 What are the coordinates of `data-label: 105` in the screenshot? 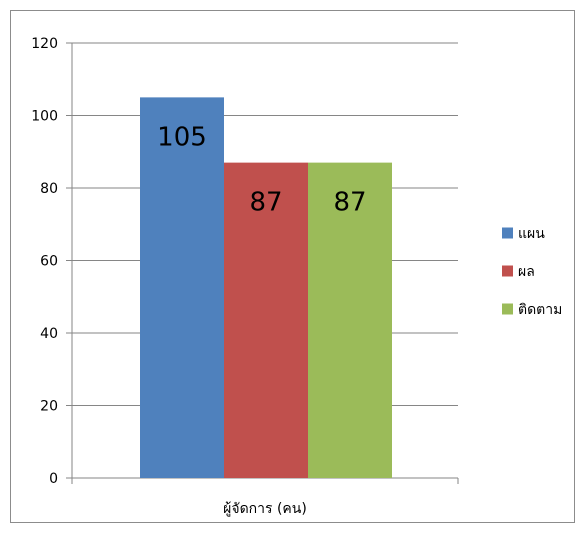 It's located at (182, 137).